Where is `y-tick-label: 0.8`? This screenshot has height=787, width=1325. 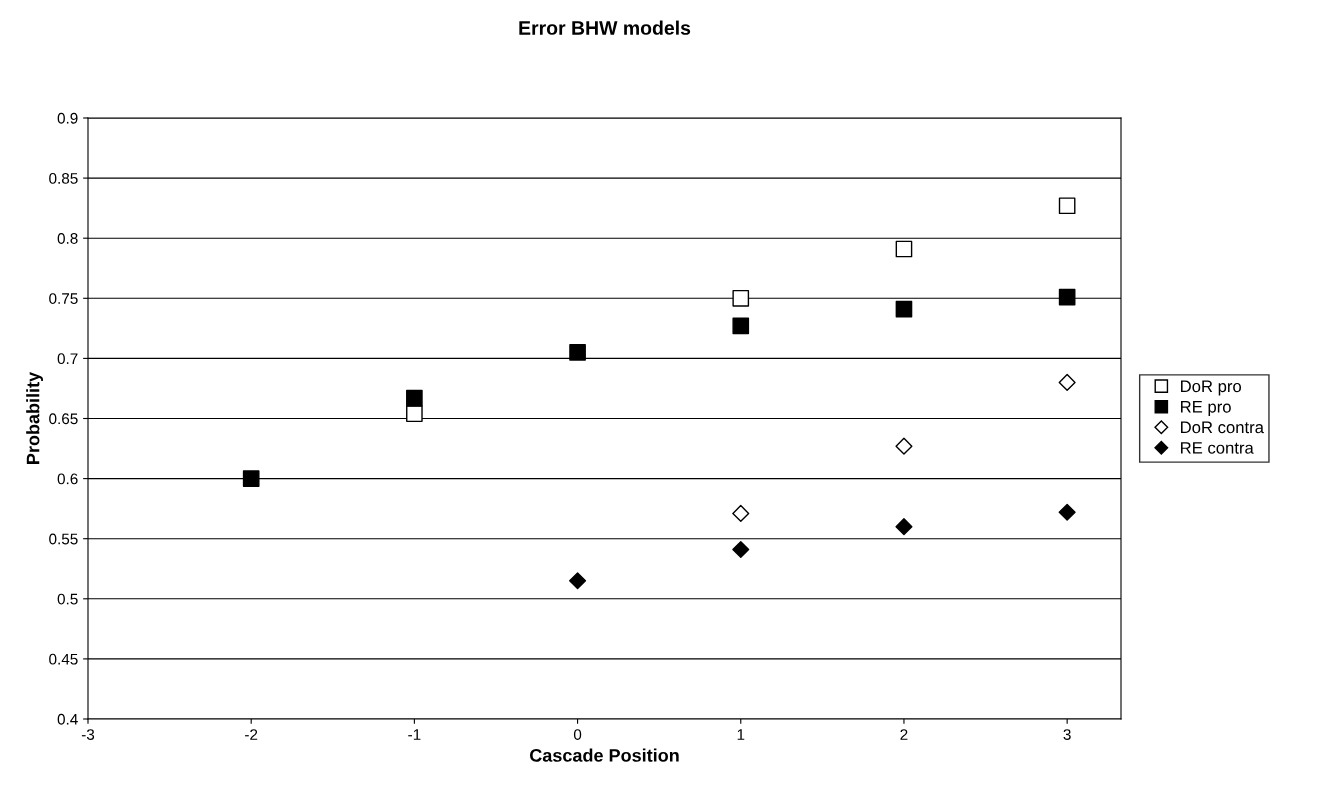
y-tick-label: 0.8 is located at coordinates (67, 238).